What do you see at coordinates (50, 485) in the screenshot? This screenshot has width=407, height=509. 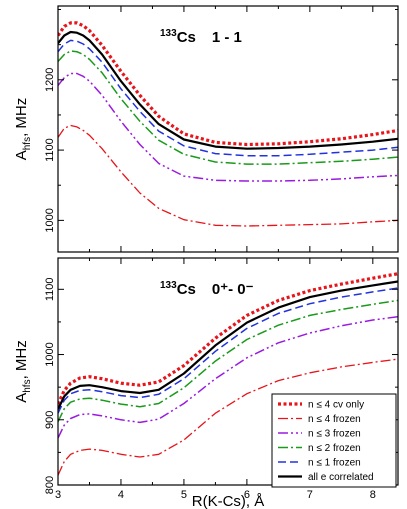 I see `y-tick-label: 800` at bounding box center [50, 485].